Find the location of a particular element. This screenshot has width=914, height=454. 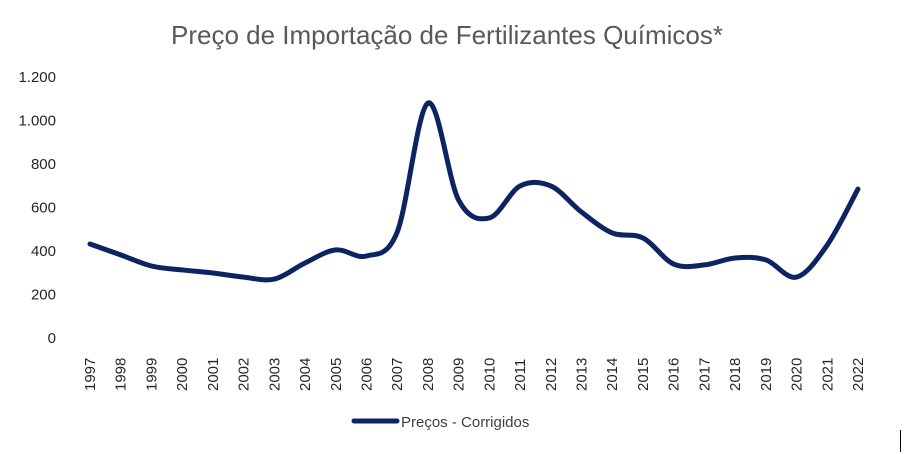

legend: Preços - Corrigidos is located at coordinates (440, 422).